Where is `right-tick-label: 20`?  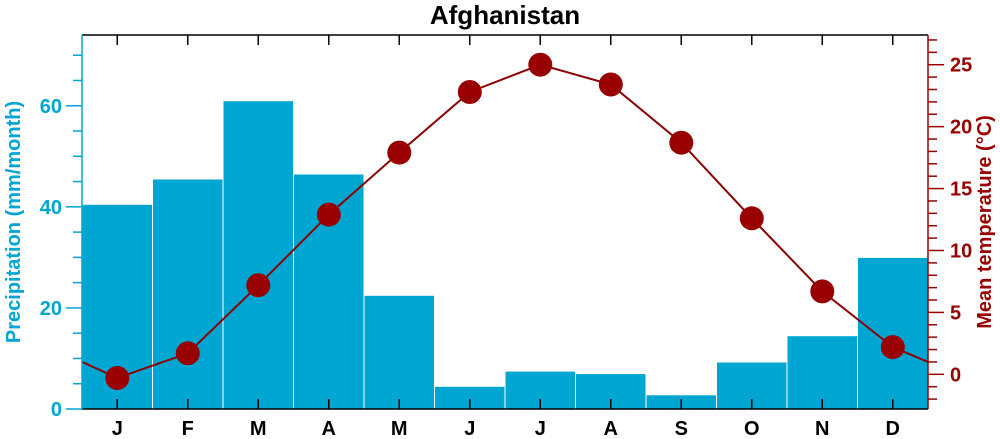 right-tick-label: 20 is located at coordinates (961, 128).